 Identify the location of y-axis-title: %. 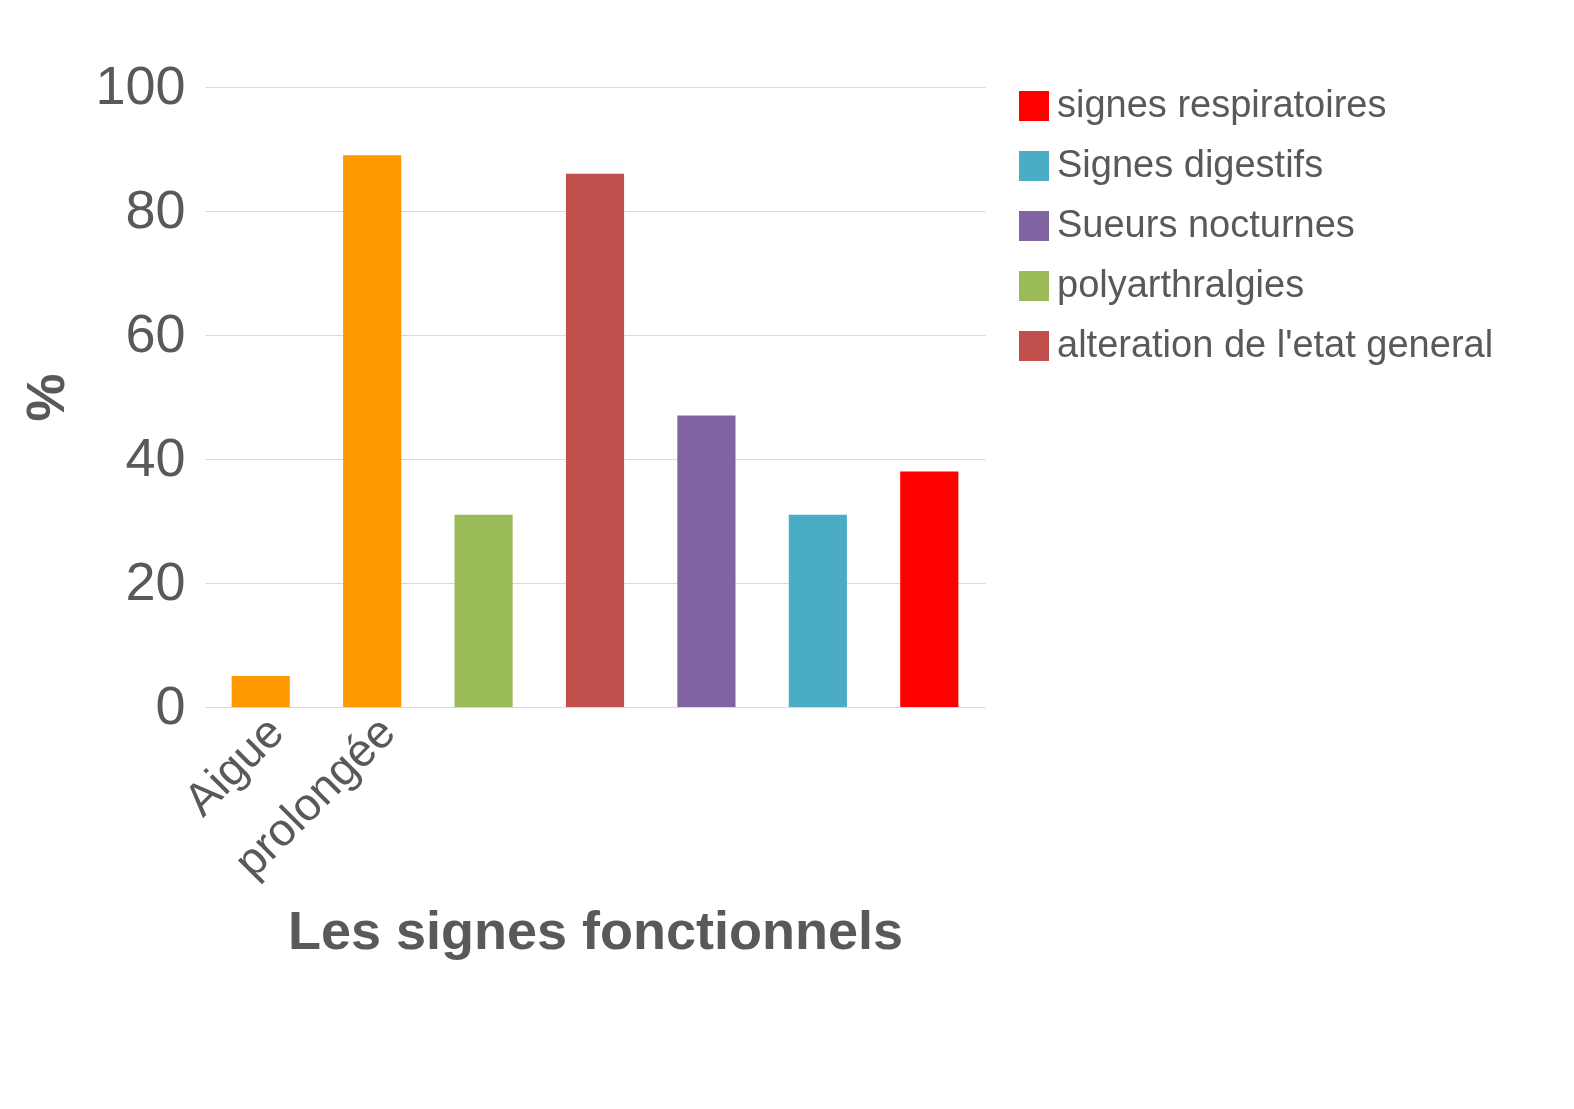
(45, 397).